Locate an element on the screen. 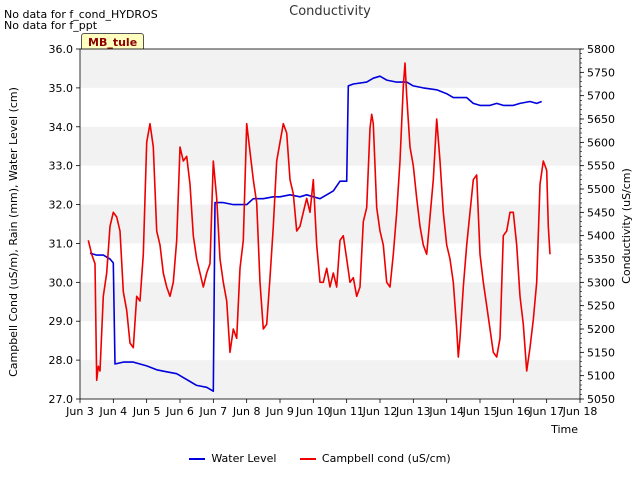 This screenshot has height=480, width=640. y-right-tick-label: 5150 is located at coordinates (601, 352).